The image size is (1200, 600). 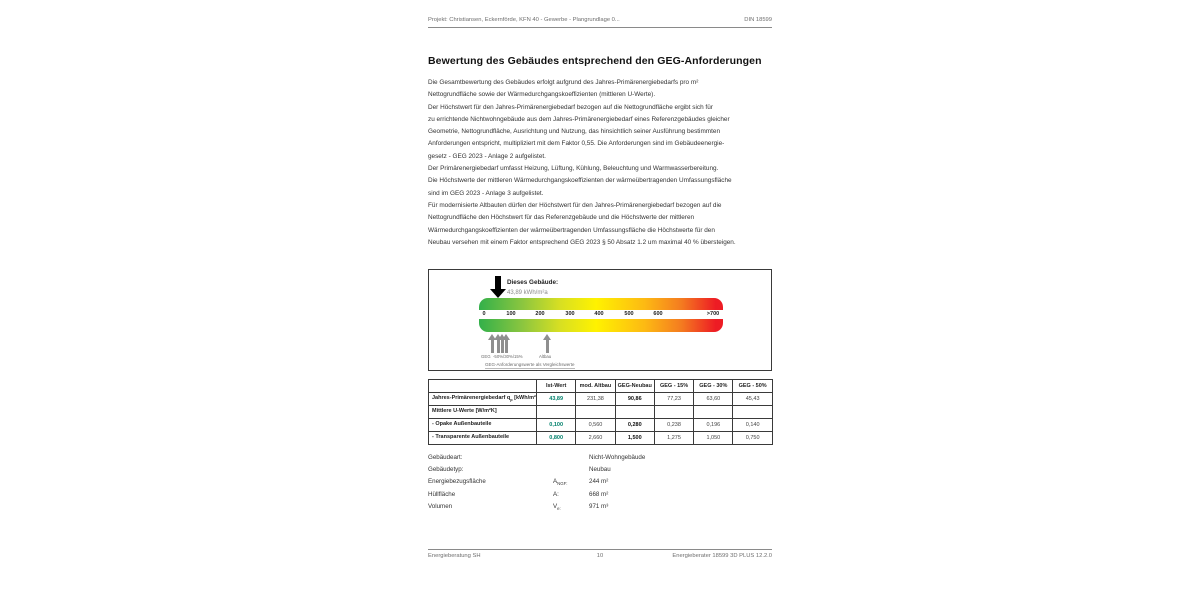 I want to click on building-info-row: Gebäudetyp: Neubau, so click(x=519, y=470).